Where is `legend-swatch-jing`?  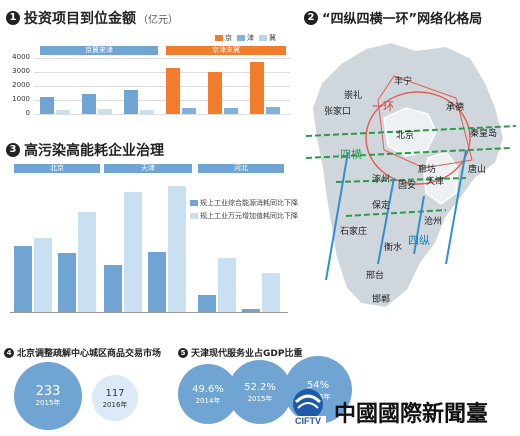
legend-swatch-jing is located at coordinates (219, 38).